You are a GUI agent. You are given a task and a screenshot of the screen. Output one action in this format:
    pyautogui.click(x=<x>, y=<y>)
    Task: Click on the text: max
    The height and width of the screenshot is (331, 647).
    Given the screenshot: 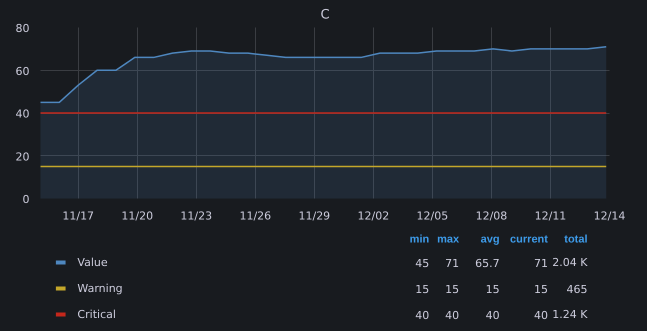 What is the action you would take?
    pyautogui.click(x=448, y=240)
    